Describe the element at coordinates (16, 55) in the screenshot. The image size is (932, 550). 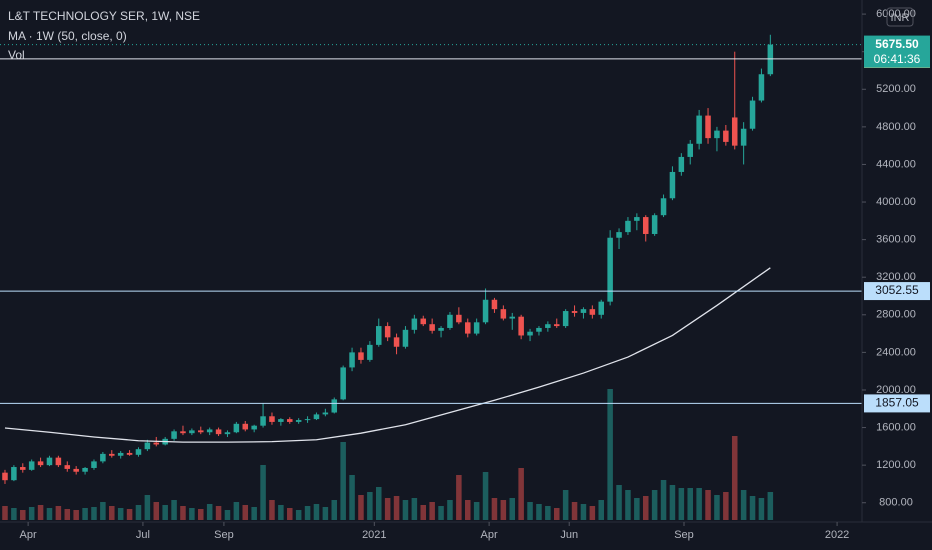
I see `volume-label: Vol` at that location.